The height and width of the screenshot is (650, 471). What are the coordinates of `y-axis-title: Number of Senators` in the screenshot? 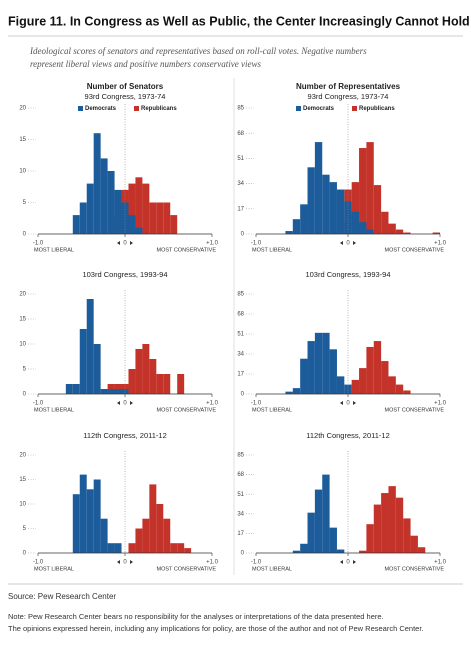 It's located at (125, 86).